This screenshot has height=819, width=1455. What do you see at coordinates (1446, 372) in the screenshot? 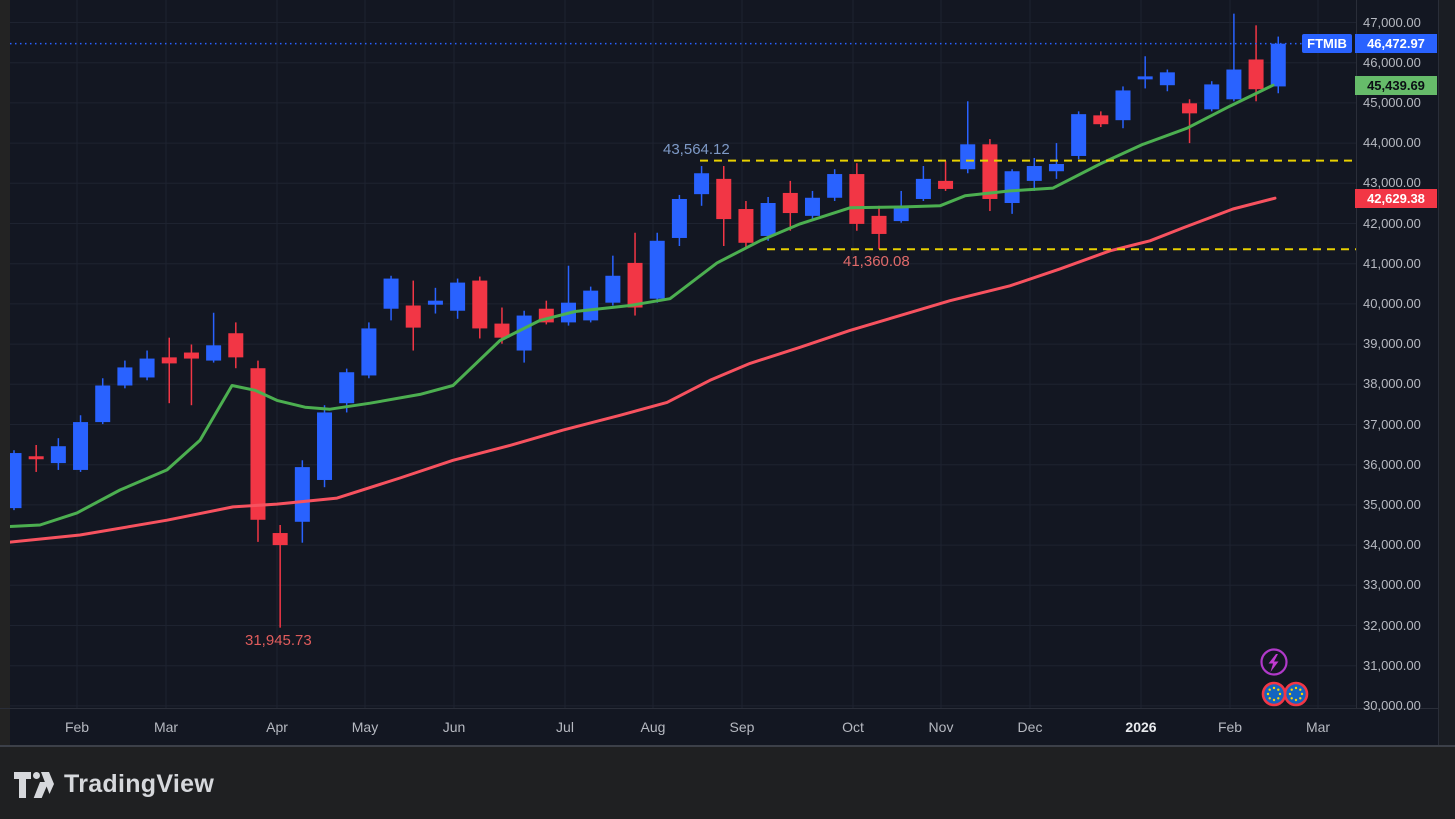
I see `right-frame-strip` at bounding box center [1446, 372].